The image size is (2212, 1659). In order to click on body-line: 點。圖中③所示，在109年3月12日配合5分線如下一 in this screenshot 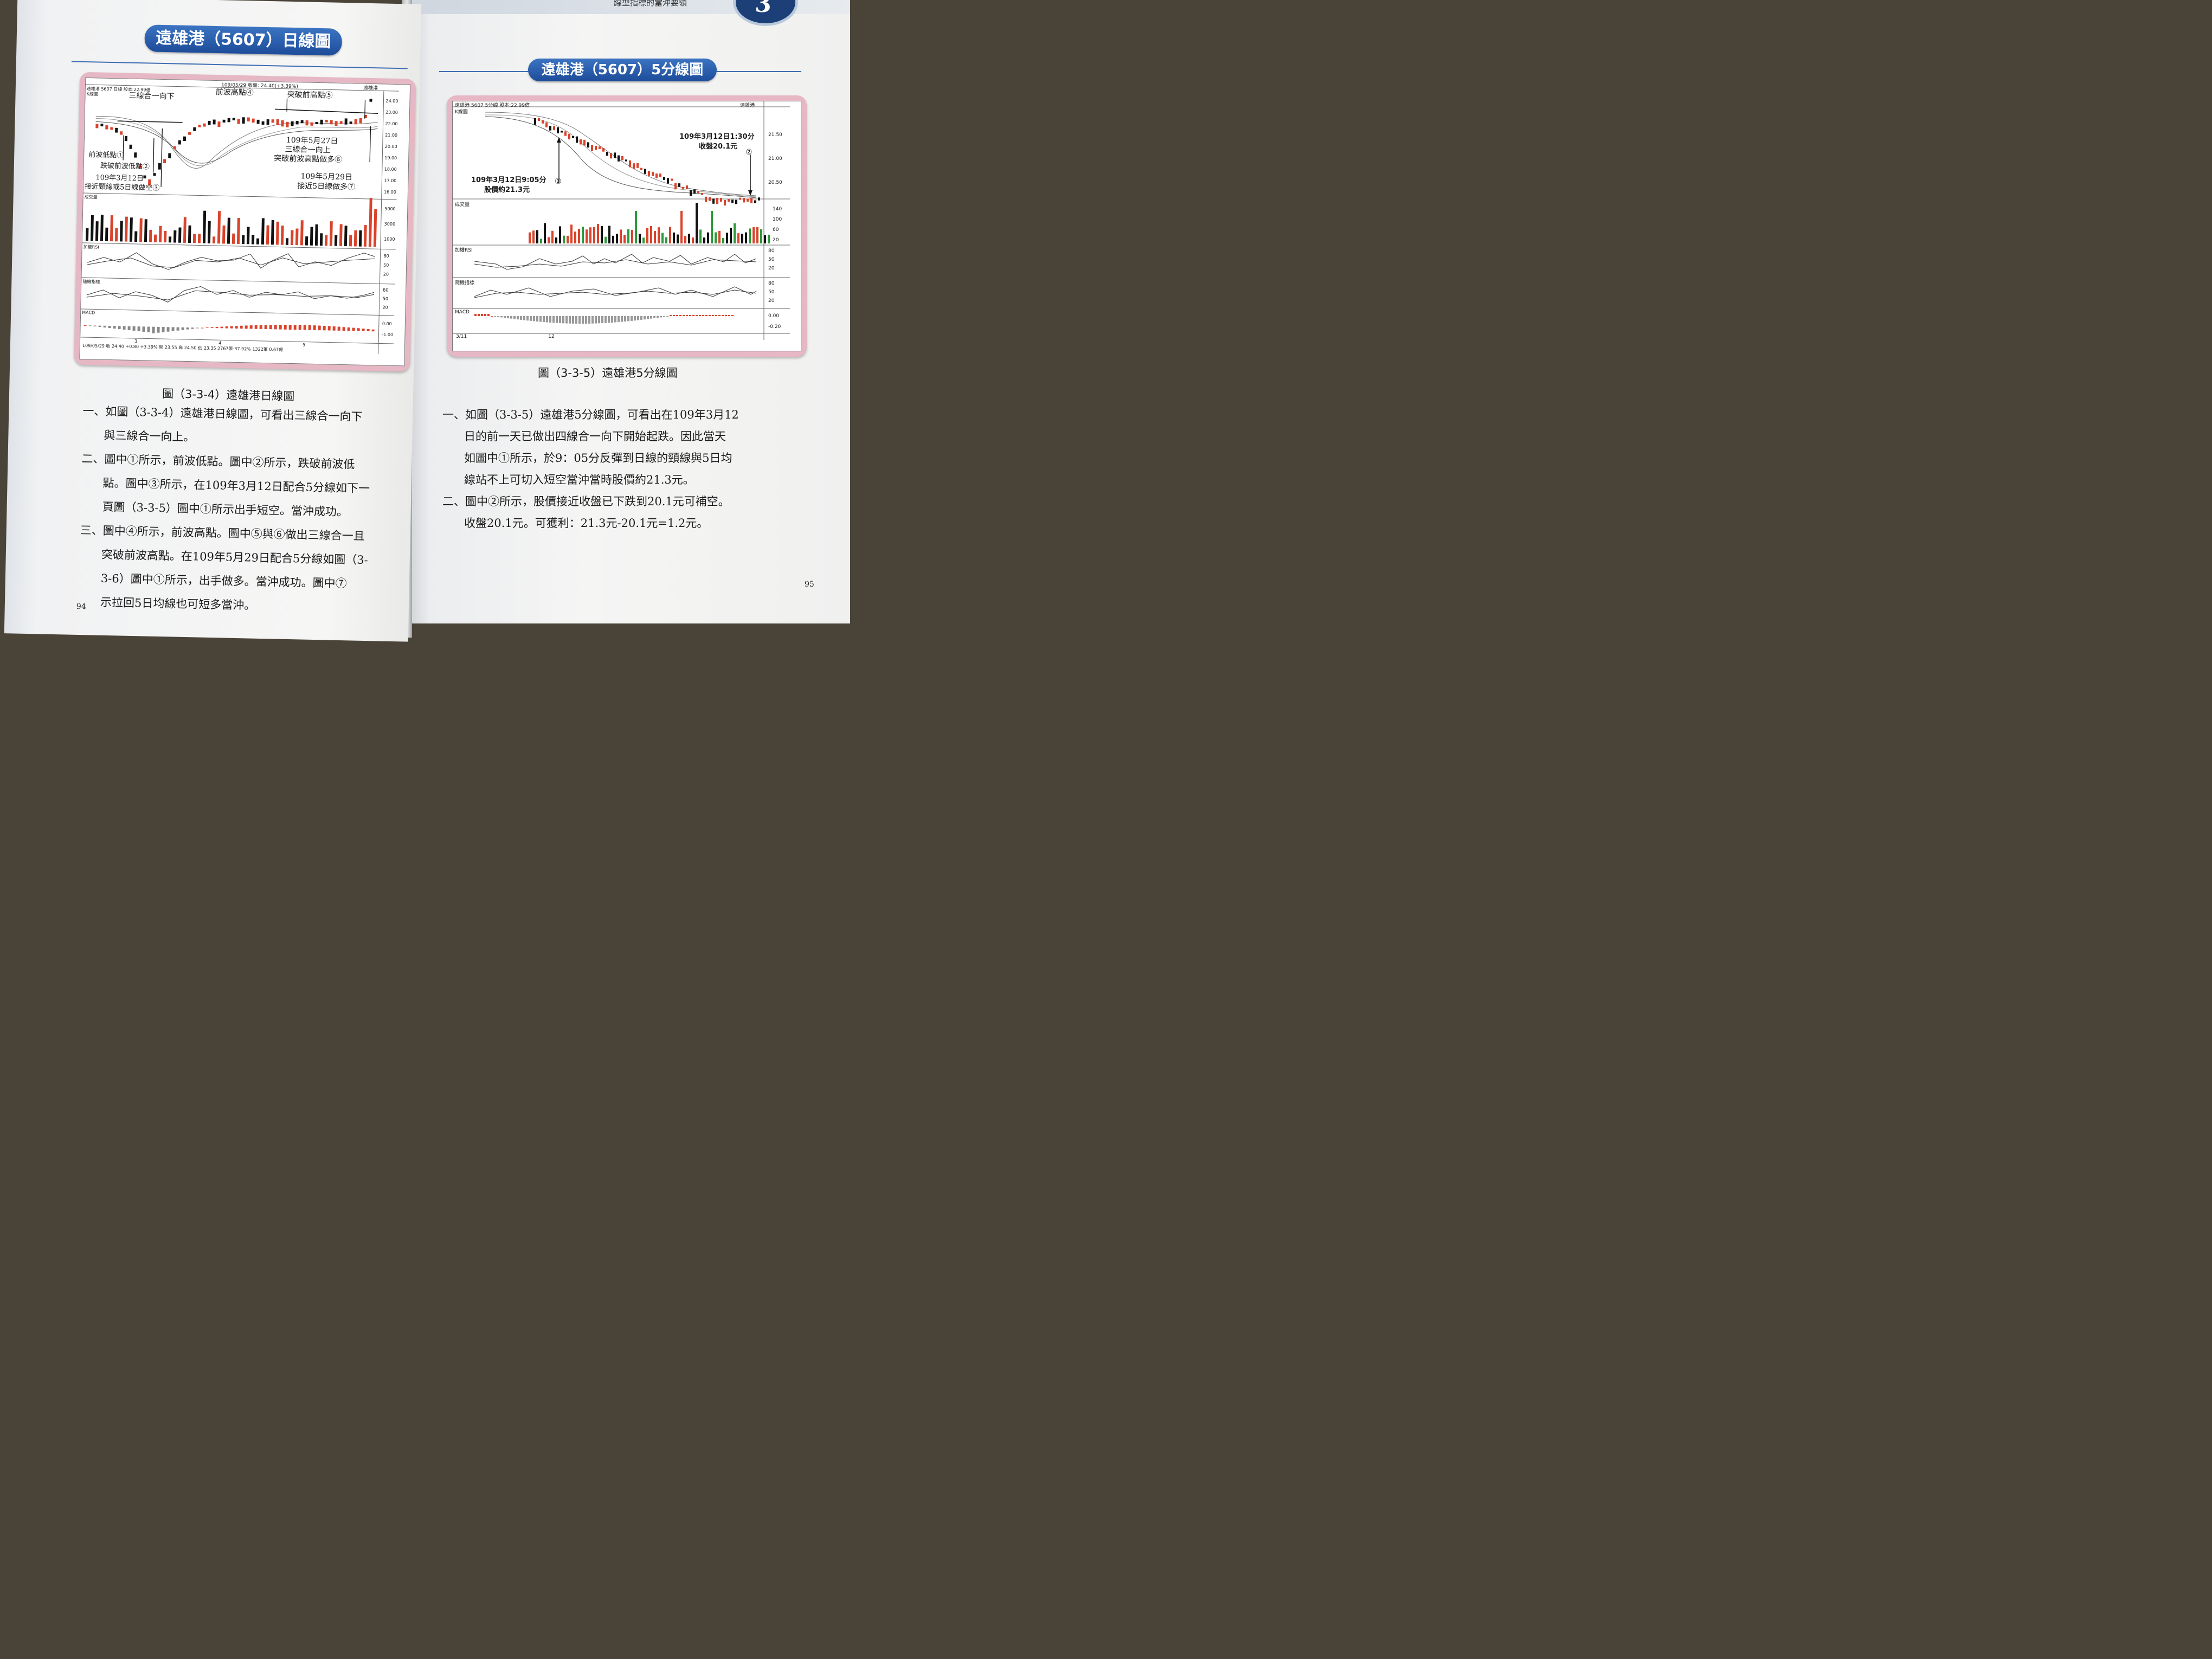, I will do `click(236, 486)`.